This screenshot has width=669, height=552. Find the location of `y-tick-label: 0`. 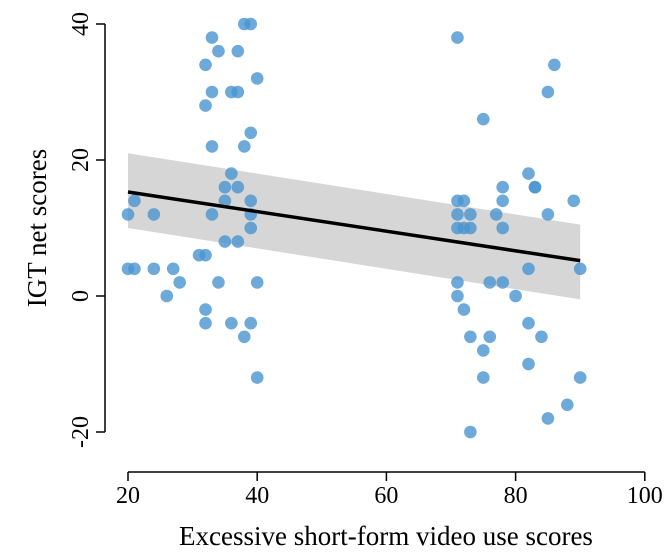

y-tick-label: 0 is located at coordinates (81, 296).